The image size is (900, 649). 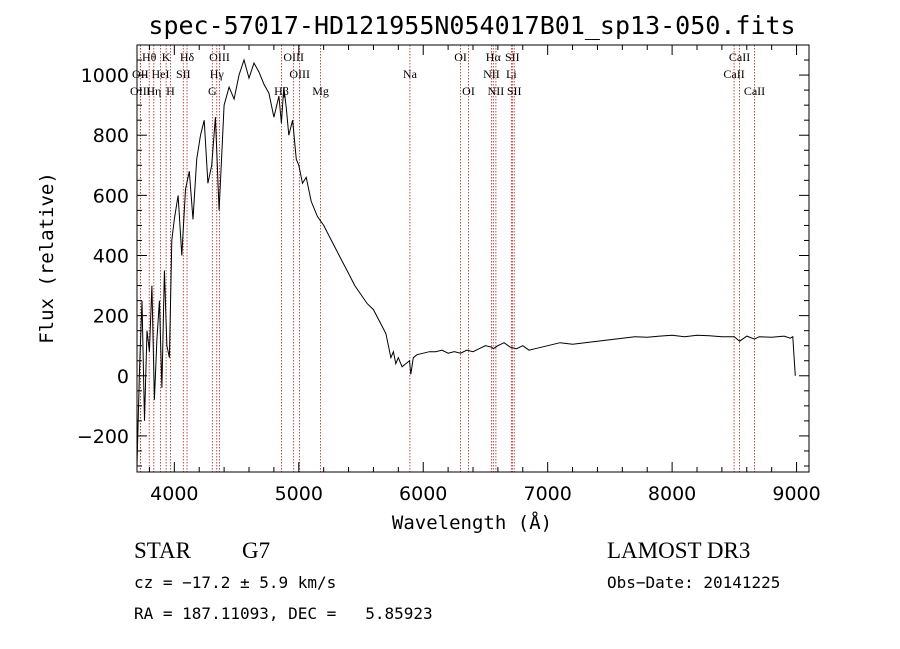 What do you see at coordinates (47, 258) in the screenshot?
I see `y-axis-label: Flux (relative)` at bounding box center [47, 258].